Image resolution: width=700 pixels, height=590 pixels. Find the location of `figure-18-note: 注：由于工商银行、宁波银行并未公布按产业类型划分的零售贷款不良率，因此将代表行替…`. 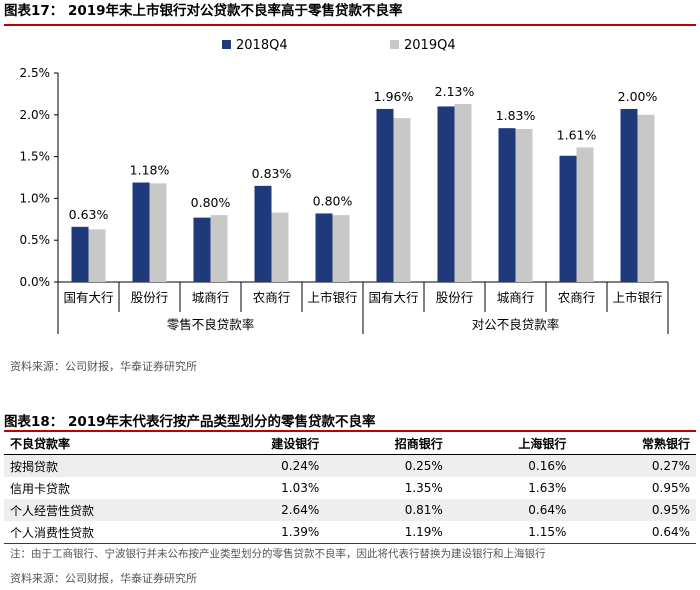

figure-18-note: 注：由于工商银行、宁波银行并未公布按产业类型划分的零售贷款不良率，因此将代表行替… is located at coordinates (278, 554).